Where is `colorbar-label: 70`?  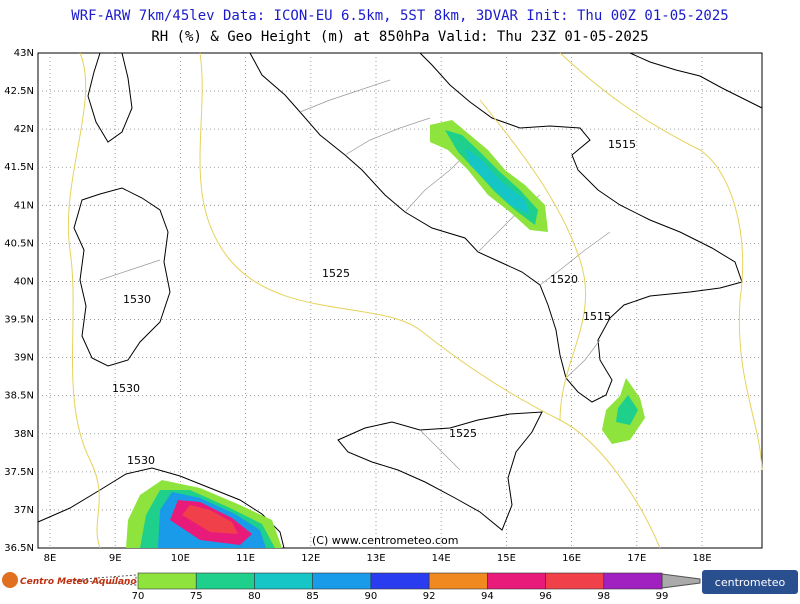 colorbar-label: 70 is located at coordinates (138, 595).